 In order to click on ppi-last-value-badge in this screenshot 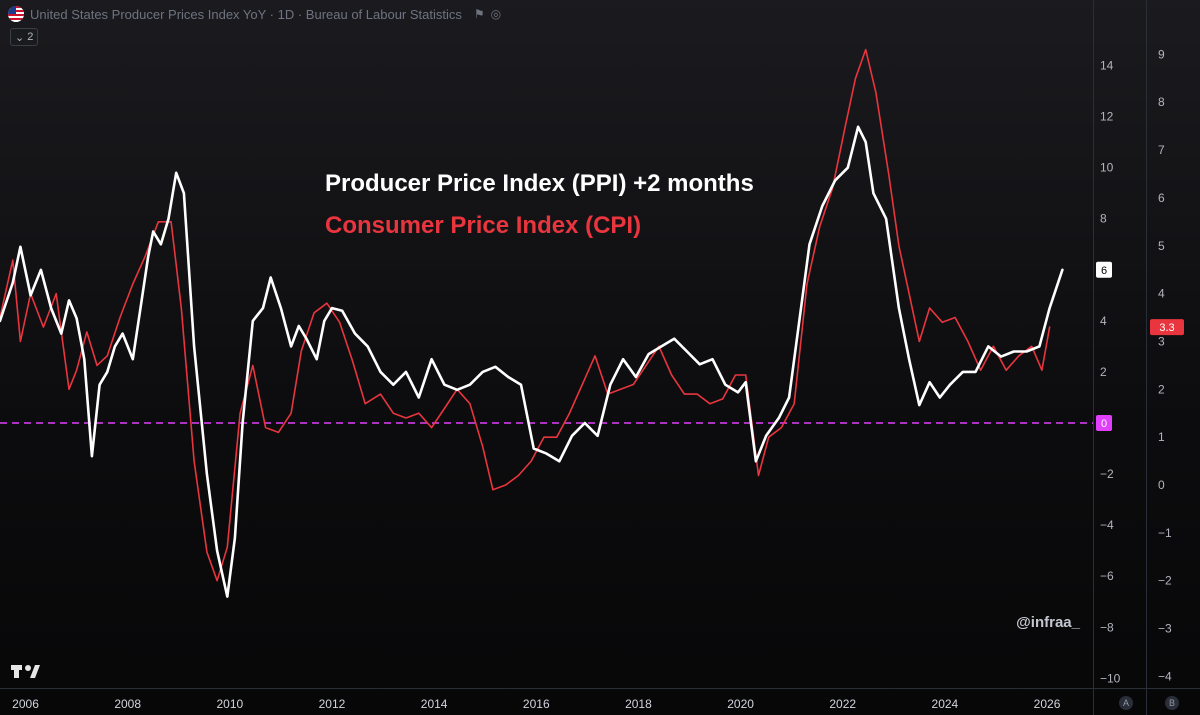, I will do `click(1104, 269)`.